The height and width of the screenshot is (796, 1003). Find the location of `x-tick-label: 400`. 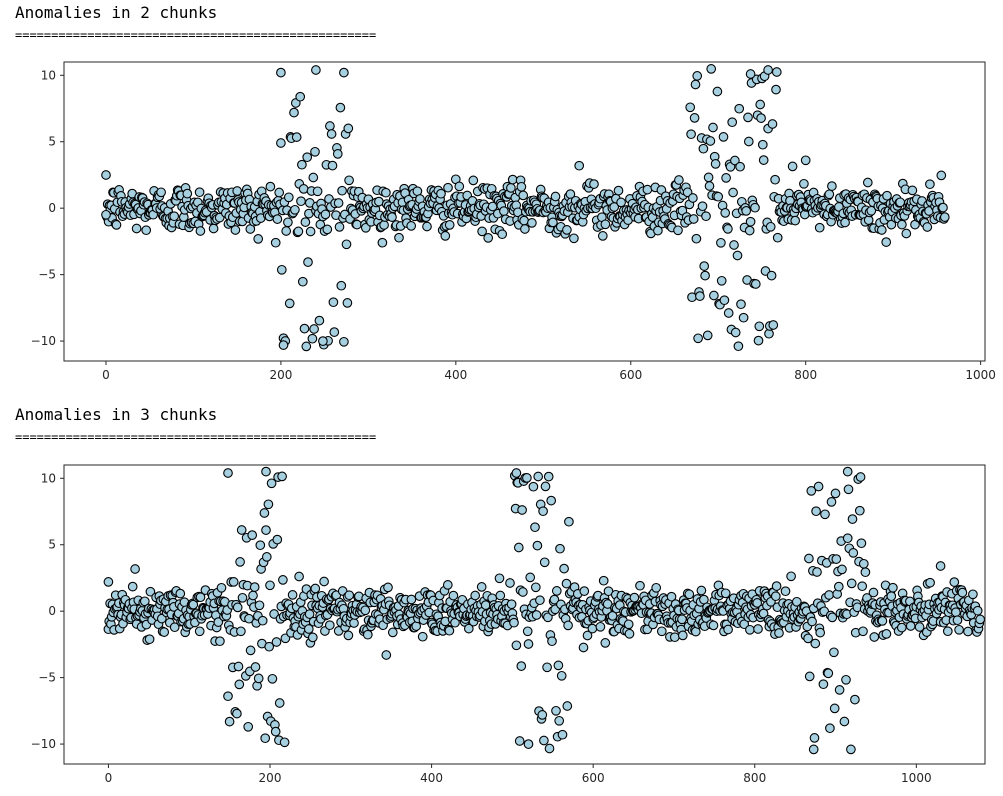

x-tick-label: 400 is located at coordinates (455, 375).